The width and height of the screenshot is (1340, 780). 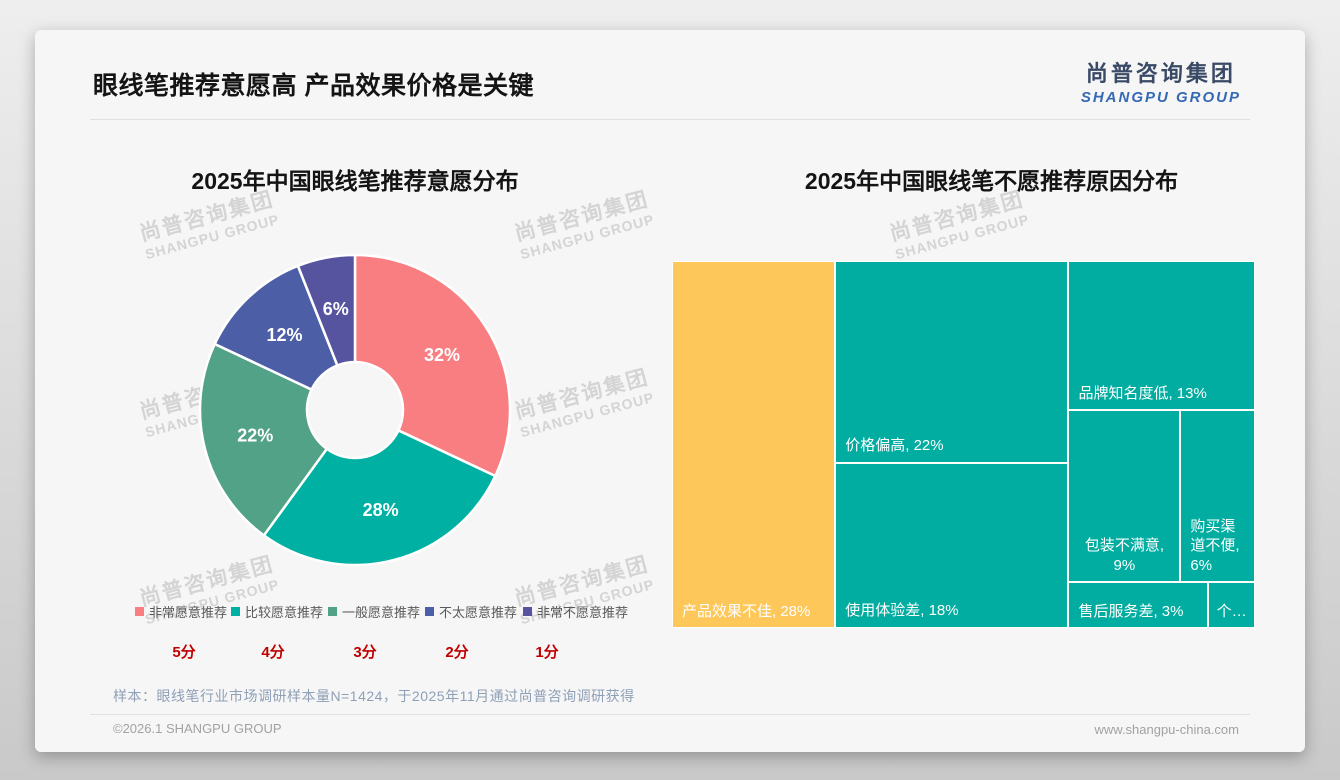 What do you see at coordinates (273, 652) in the screenshot?
I see `score-label-1: 4分` at bounding box center [273, 652].